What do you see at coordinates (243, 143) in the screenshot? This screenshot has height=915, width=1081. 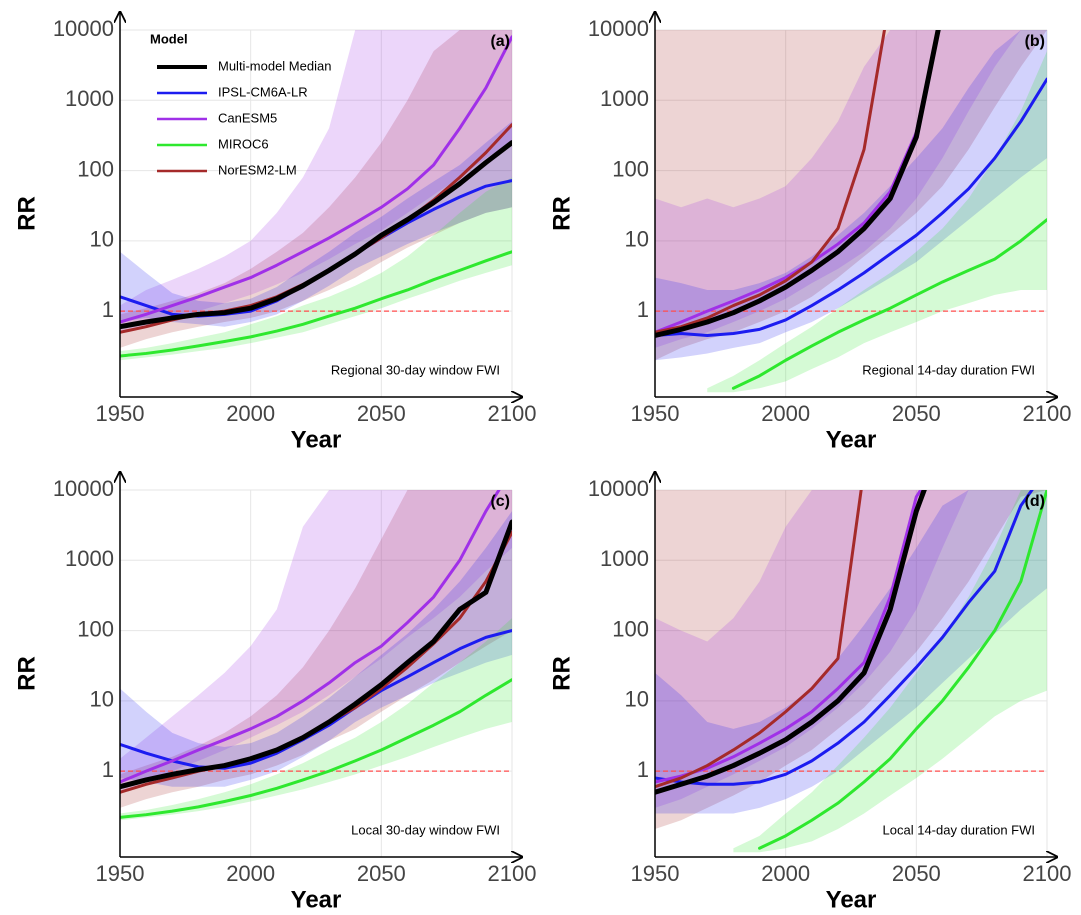 I see `legend-label: MIROC6` at bounding box center [243, 143].